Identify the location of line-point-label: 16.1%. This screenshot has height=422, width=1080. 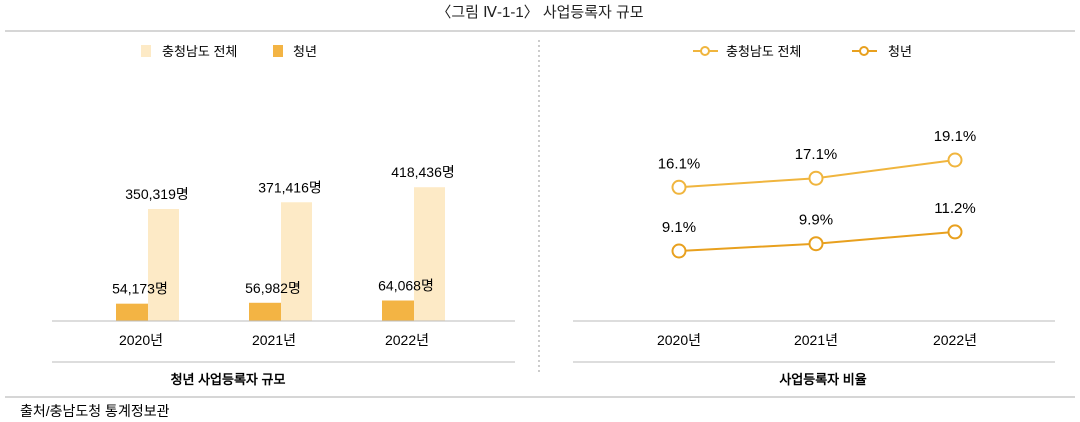
(679, 163).